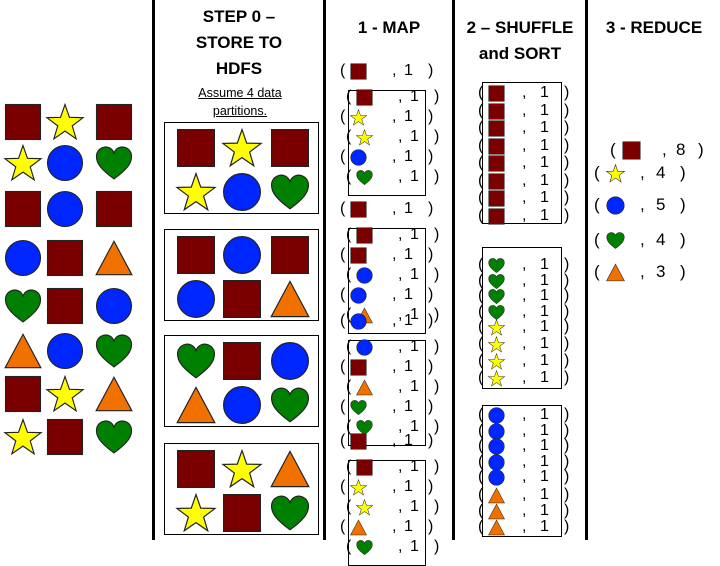  I want to click on shuffle-group-frame, so click(522, 318).